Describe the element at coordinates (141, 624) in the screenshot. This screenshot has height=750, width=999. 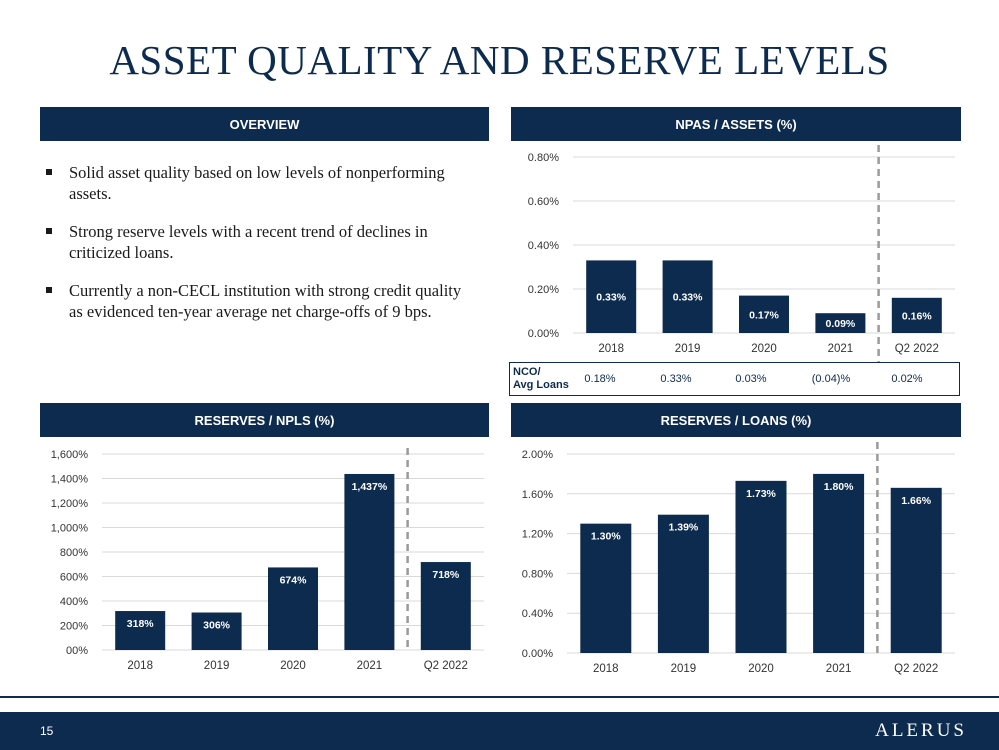
I see `data-label: 318%` at that location.